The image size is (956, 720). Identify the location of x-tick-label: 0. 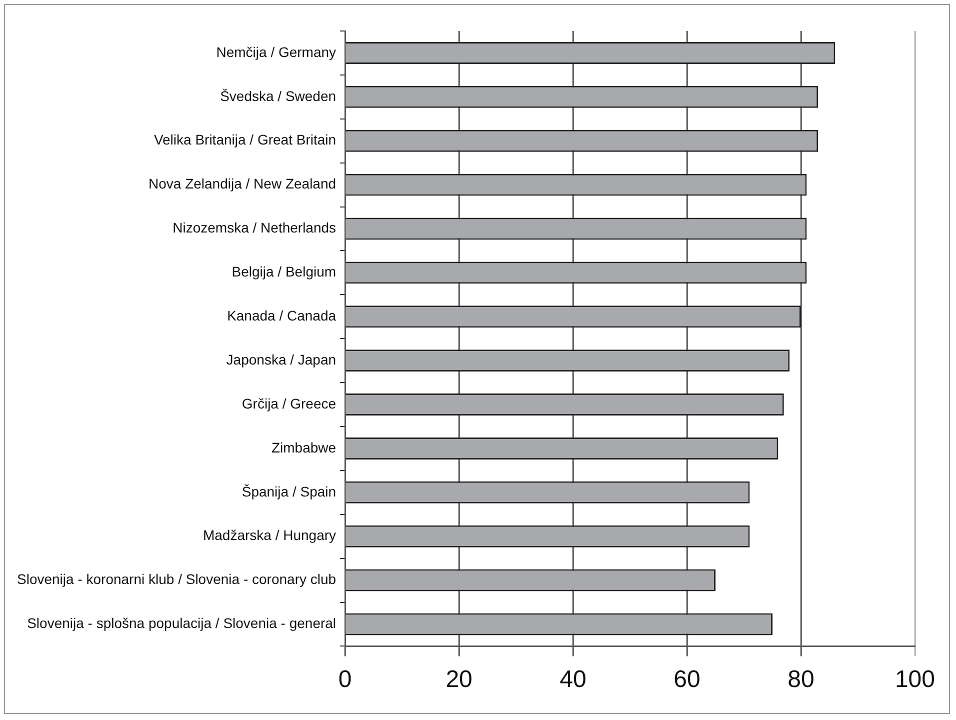
(345, 680).